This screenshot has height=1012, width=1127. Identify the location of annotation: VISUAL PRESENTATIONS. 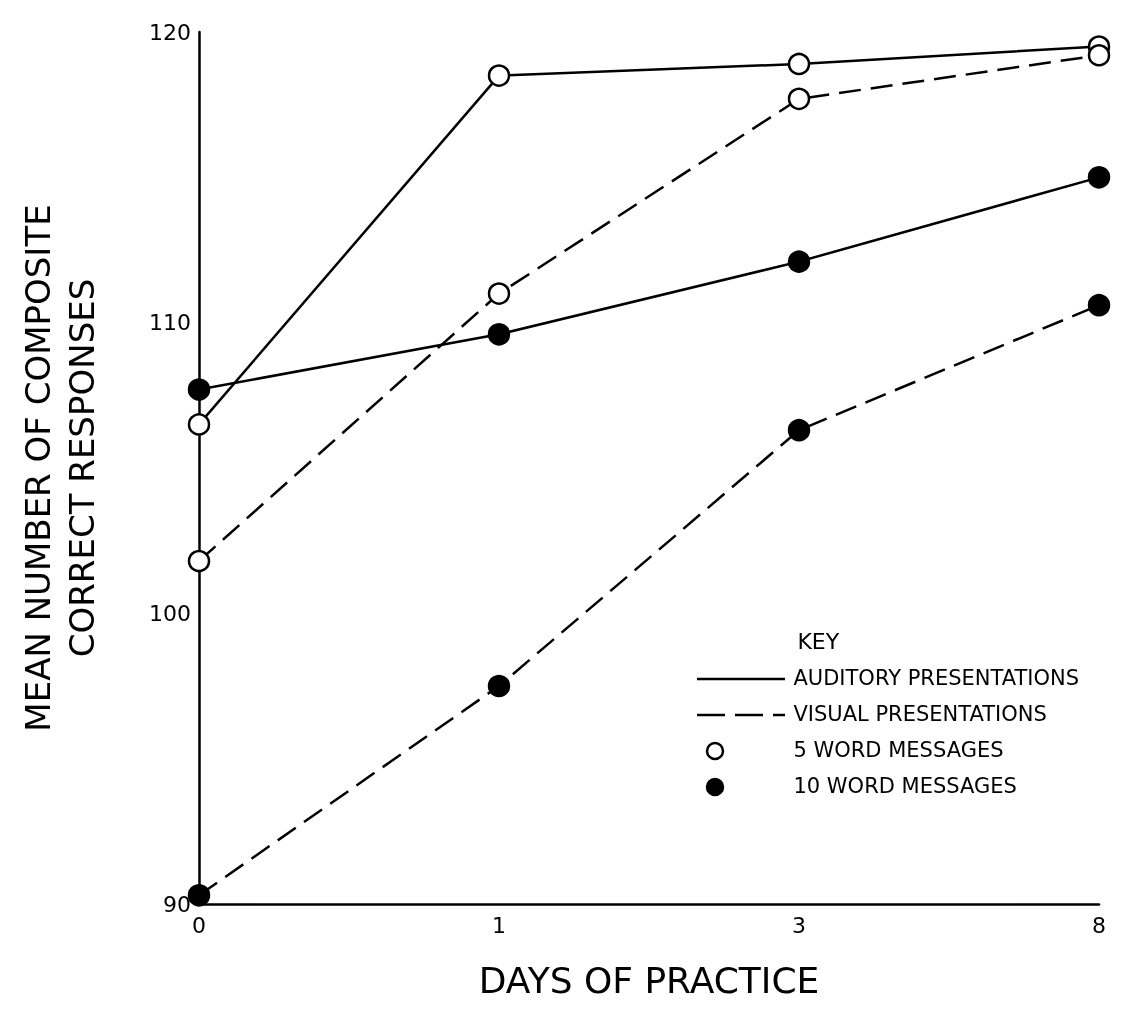
(920, 714).